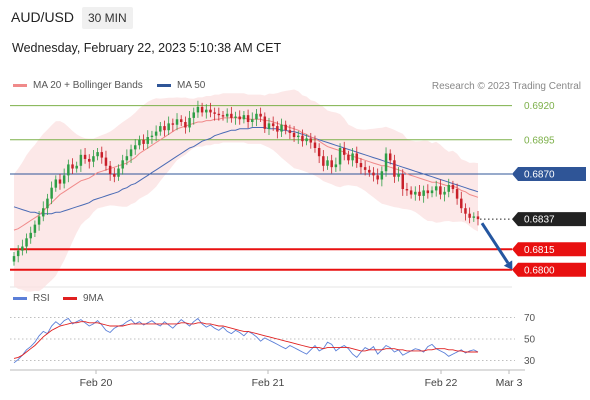 The height and width of the screenshot is (400, 590). Describe the element at coordinates (20, 298) in the screenshot. I see `legend-rsi-swatch` at that location.